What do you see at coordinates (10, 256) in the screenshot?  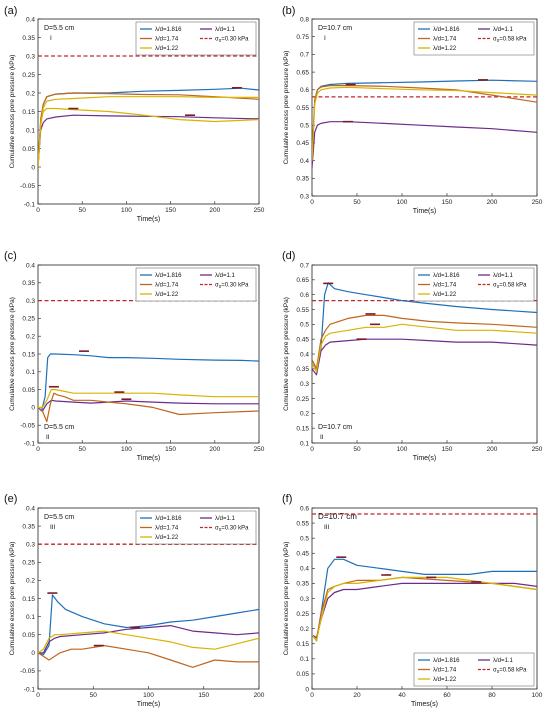 I see `panel-label: (c)` at bounding box center [10, 256].